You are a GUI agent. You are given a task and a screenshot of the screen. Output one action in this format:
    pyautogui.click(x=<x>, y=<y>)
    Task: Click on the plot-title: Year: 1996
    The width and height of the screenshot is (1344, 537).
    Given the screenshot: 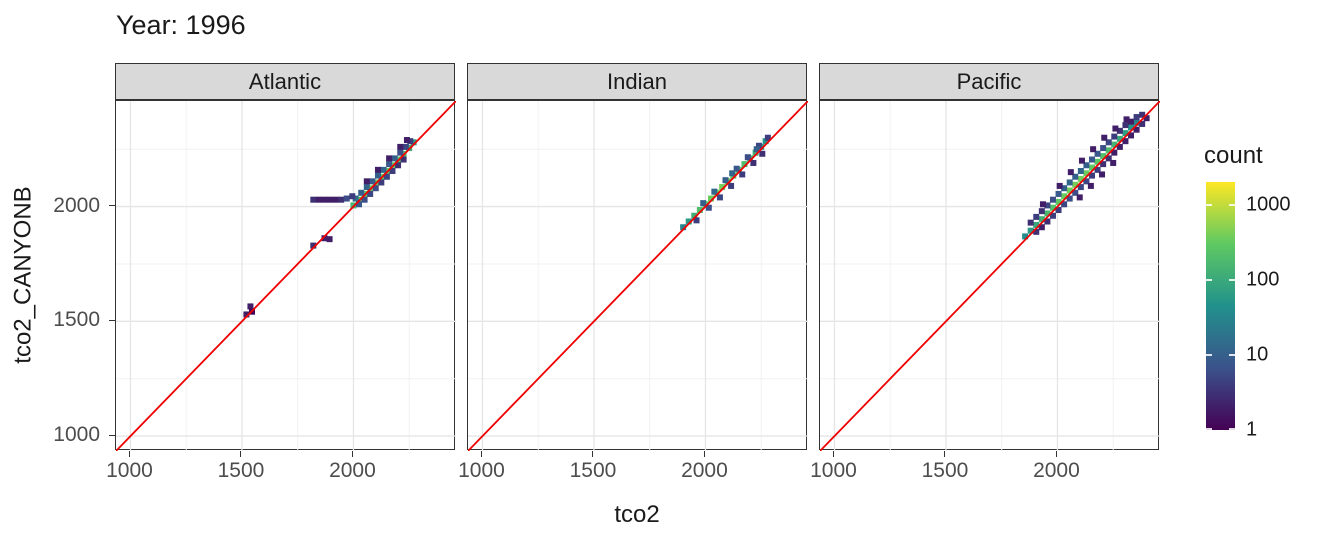 What is the action you would take?
    pyautogui.click(x=181, y=25)
    